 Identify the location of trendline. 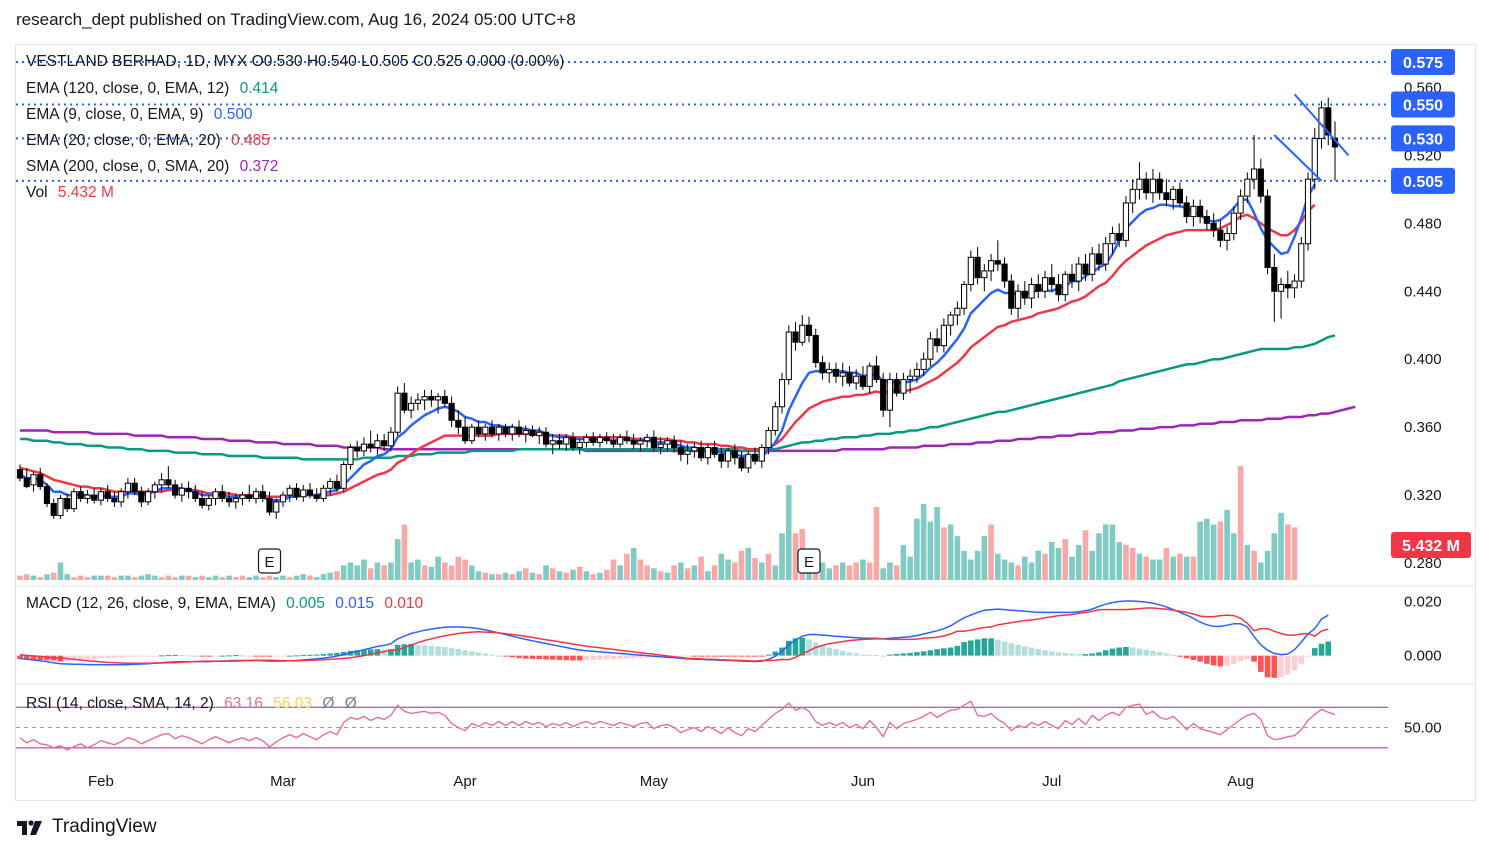
(1298, 158).